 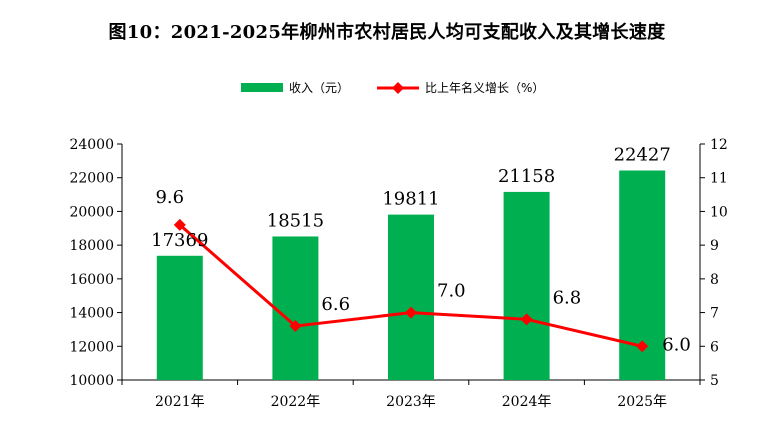 What do you see at coordinates (398, 88) in the screenshot?
I see `legend-marker-diamond-icon` at bounding box center [398, 88].